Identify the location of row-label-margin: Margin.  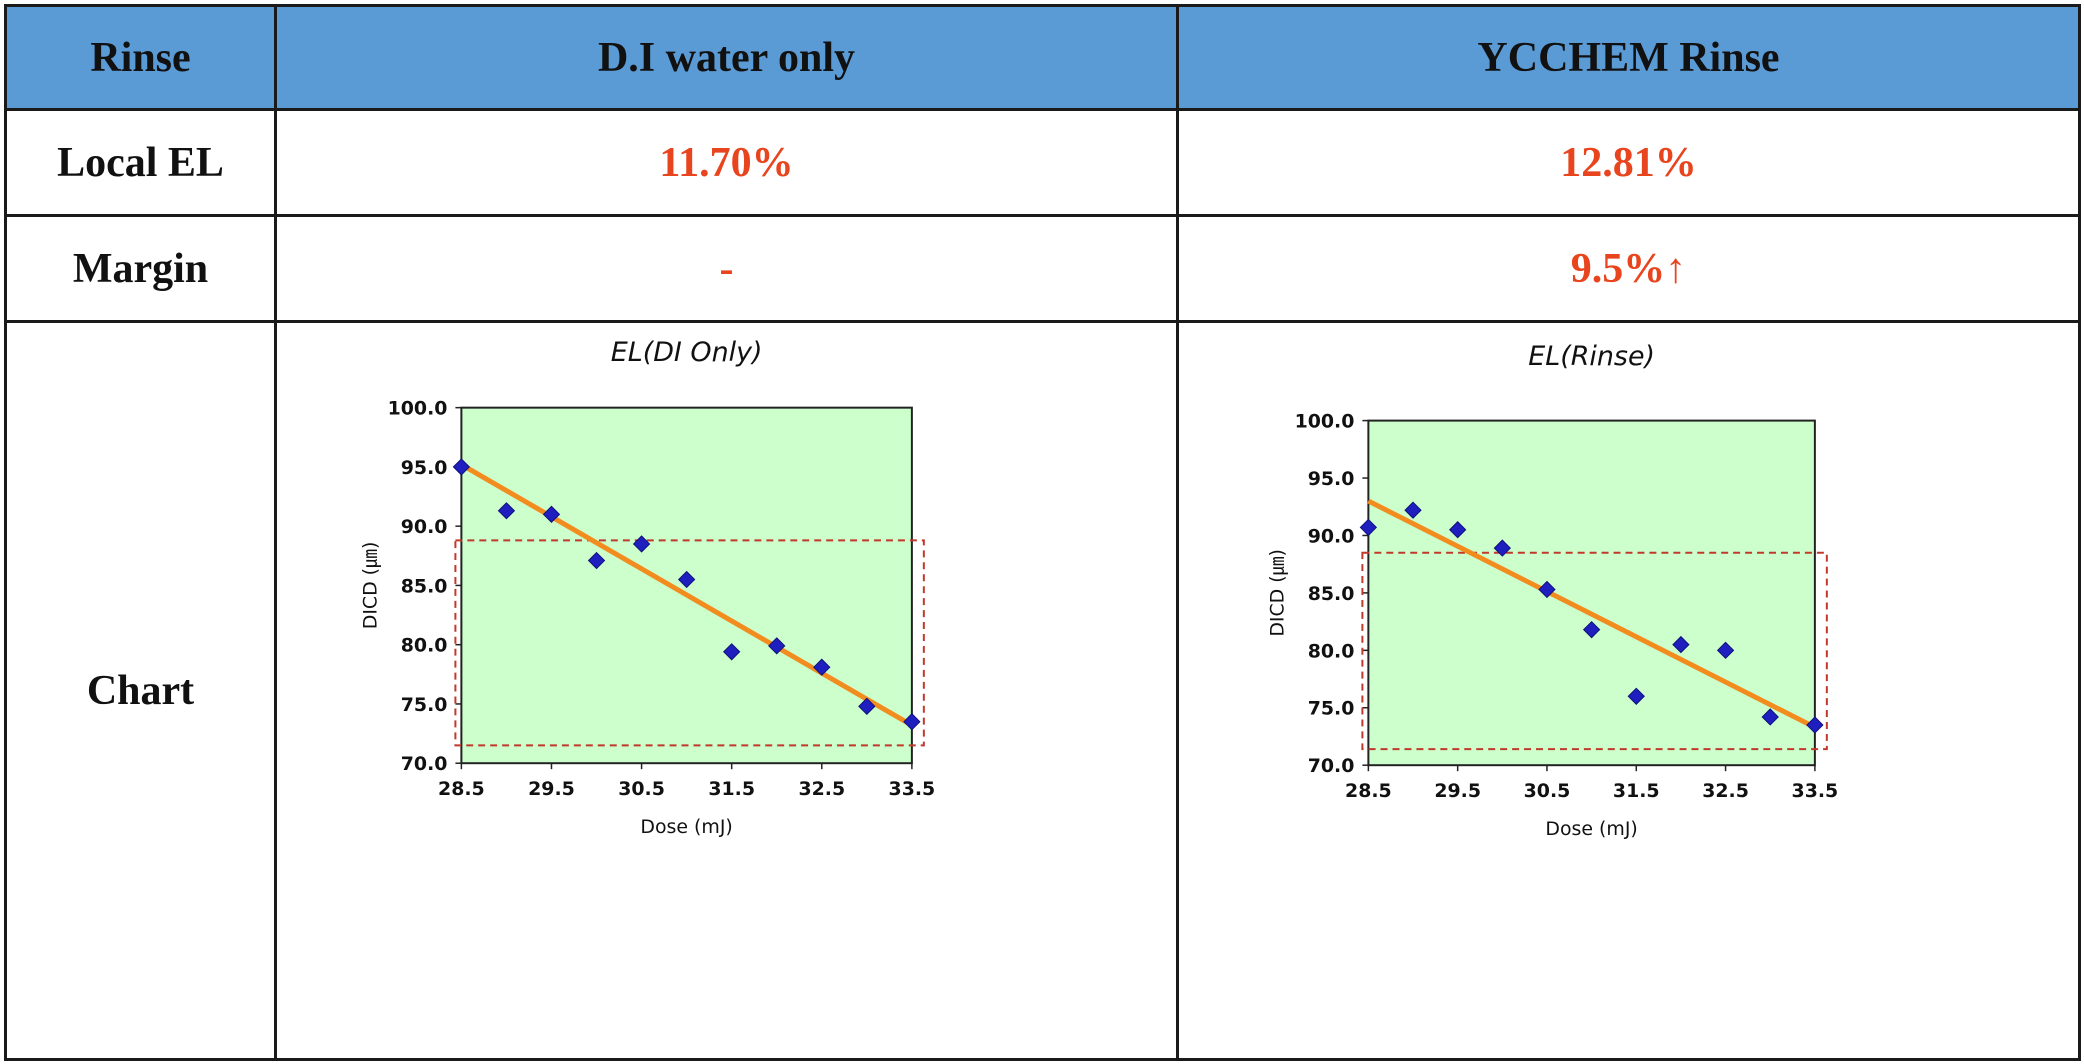
(140, 268).